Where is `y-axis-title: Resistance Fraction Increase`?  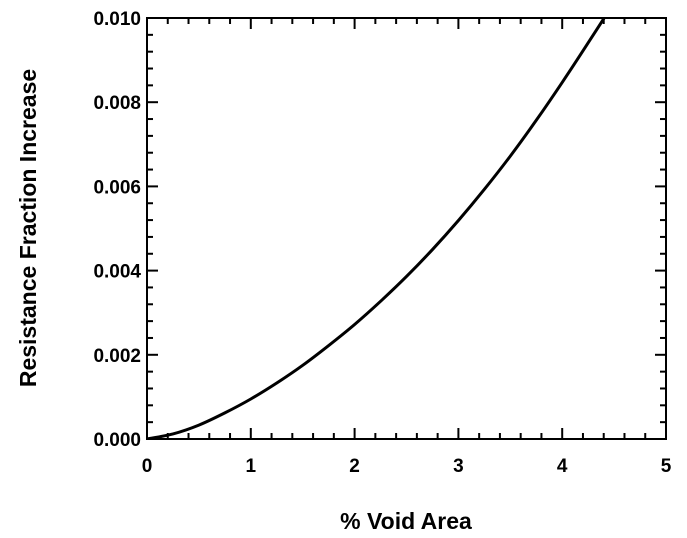
y-axis-title: Resistance Fraction Increase is located at coordinates (28, 228).